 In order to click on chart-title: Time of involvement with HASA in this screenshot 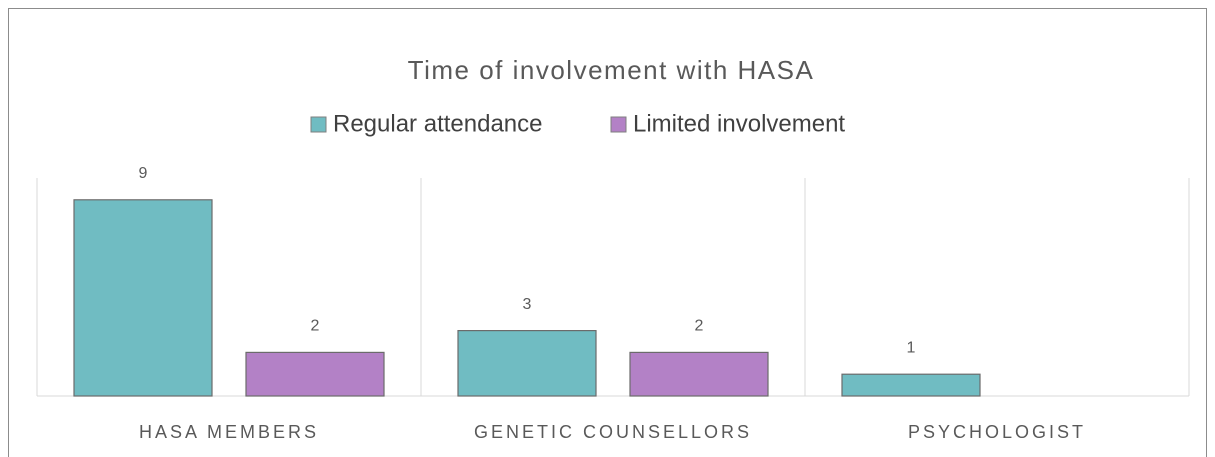, I will do `click(611, 70)`.